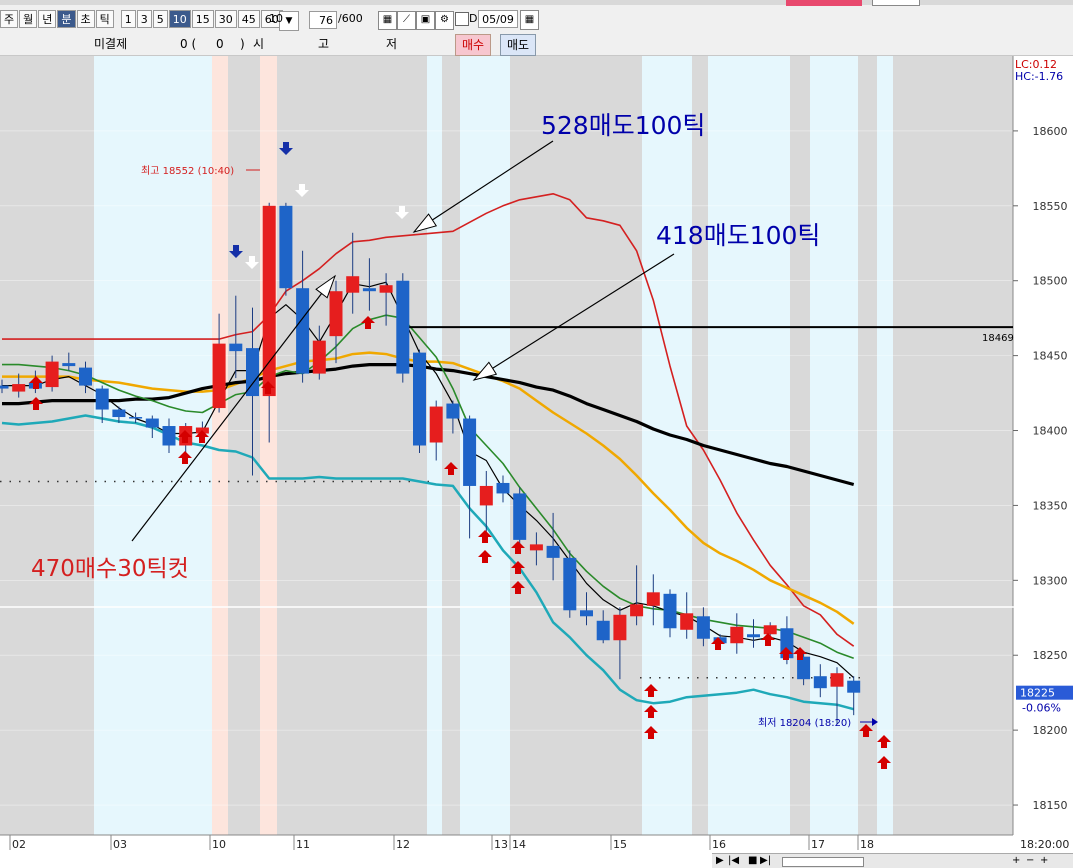  I want to click on calendar-icon: ▦, so click(529, 20).